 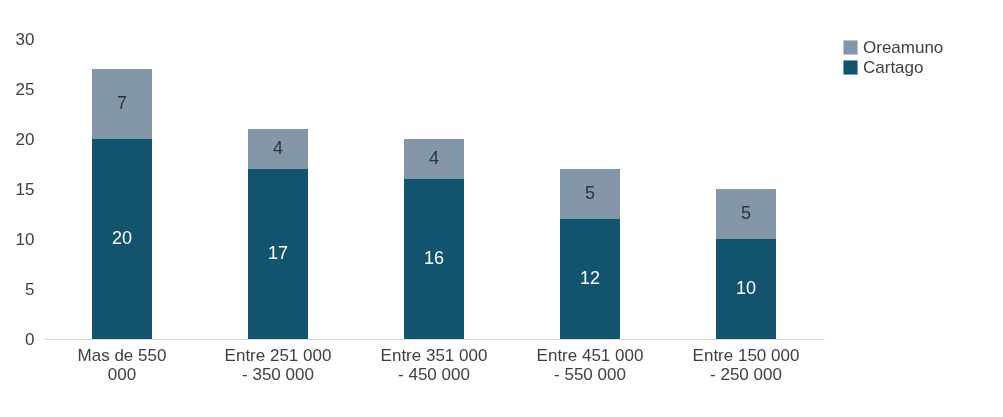 I want to click on data-label: 7, so click(x=122, y=103).